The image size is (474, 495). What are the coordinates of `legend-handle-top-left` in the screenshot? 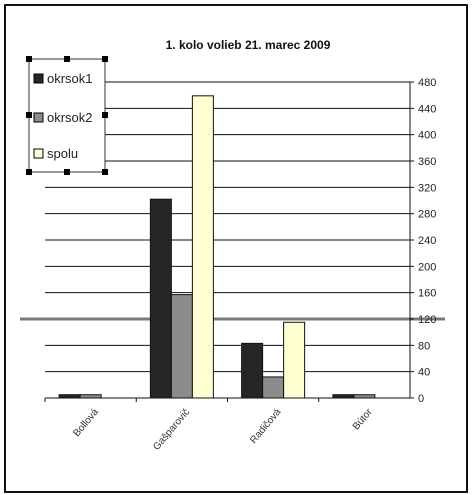 It's located at (29, 59).